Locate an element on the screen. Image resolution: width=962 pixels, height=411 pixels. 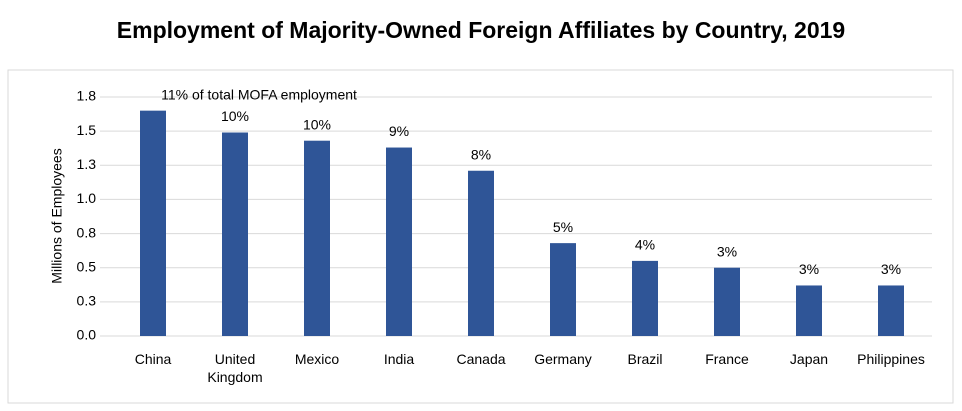
x-tick-label: Mexico is located at coordinates (317, 359).